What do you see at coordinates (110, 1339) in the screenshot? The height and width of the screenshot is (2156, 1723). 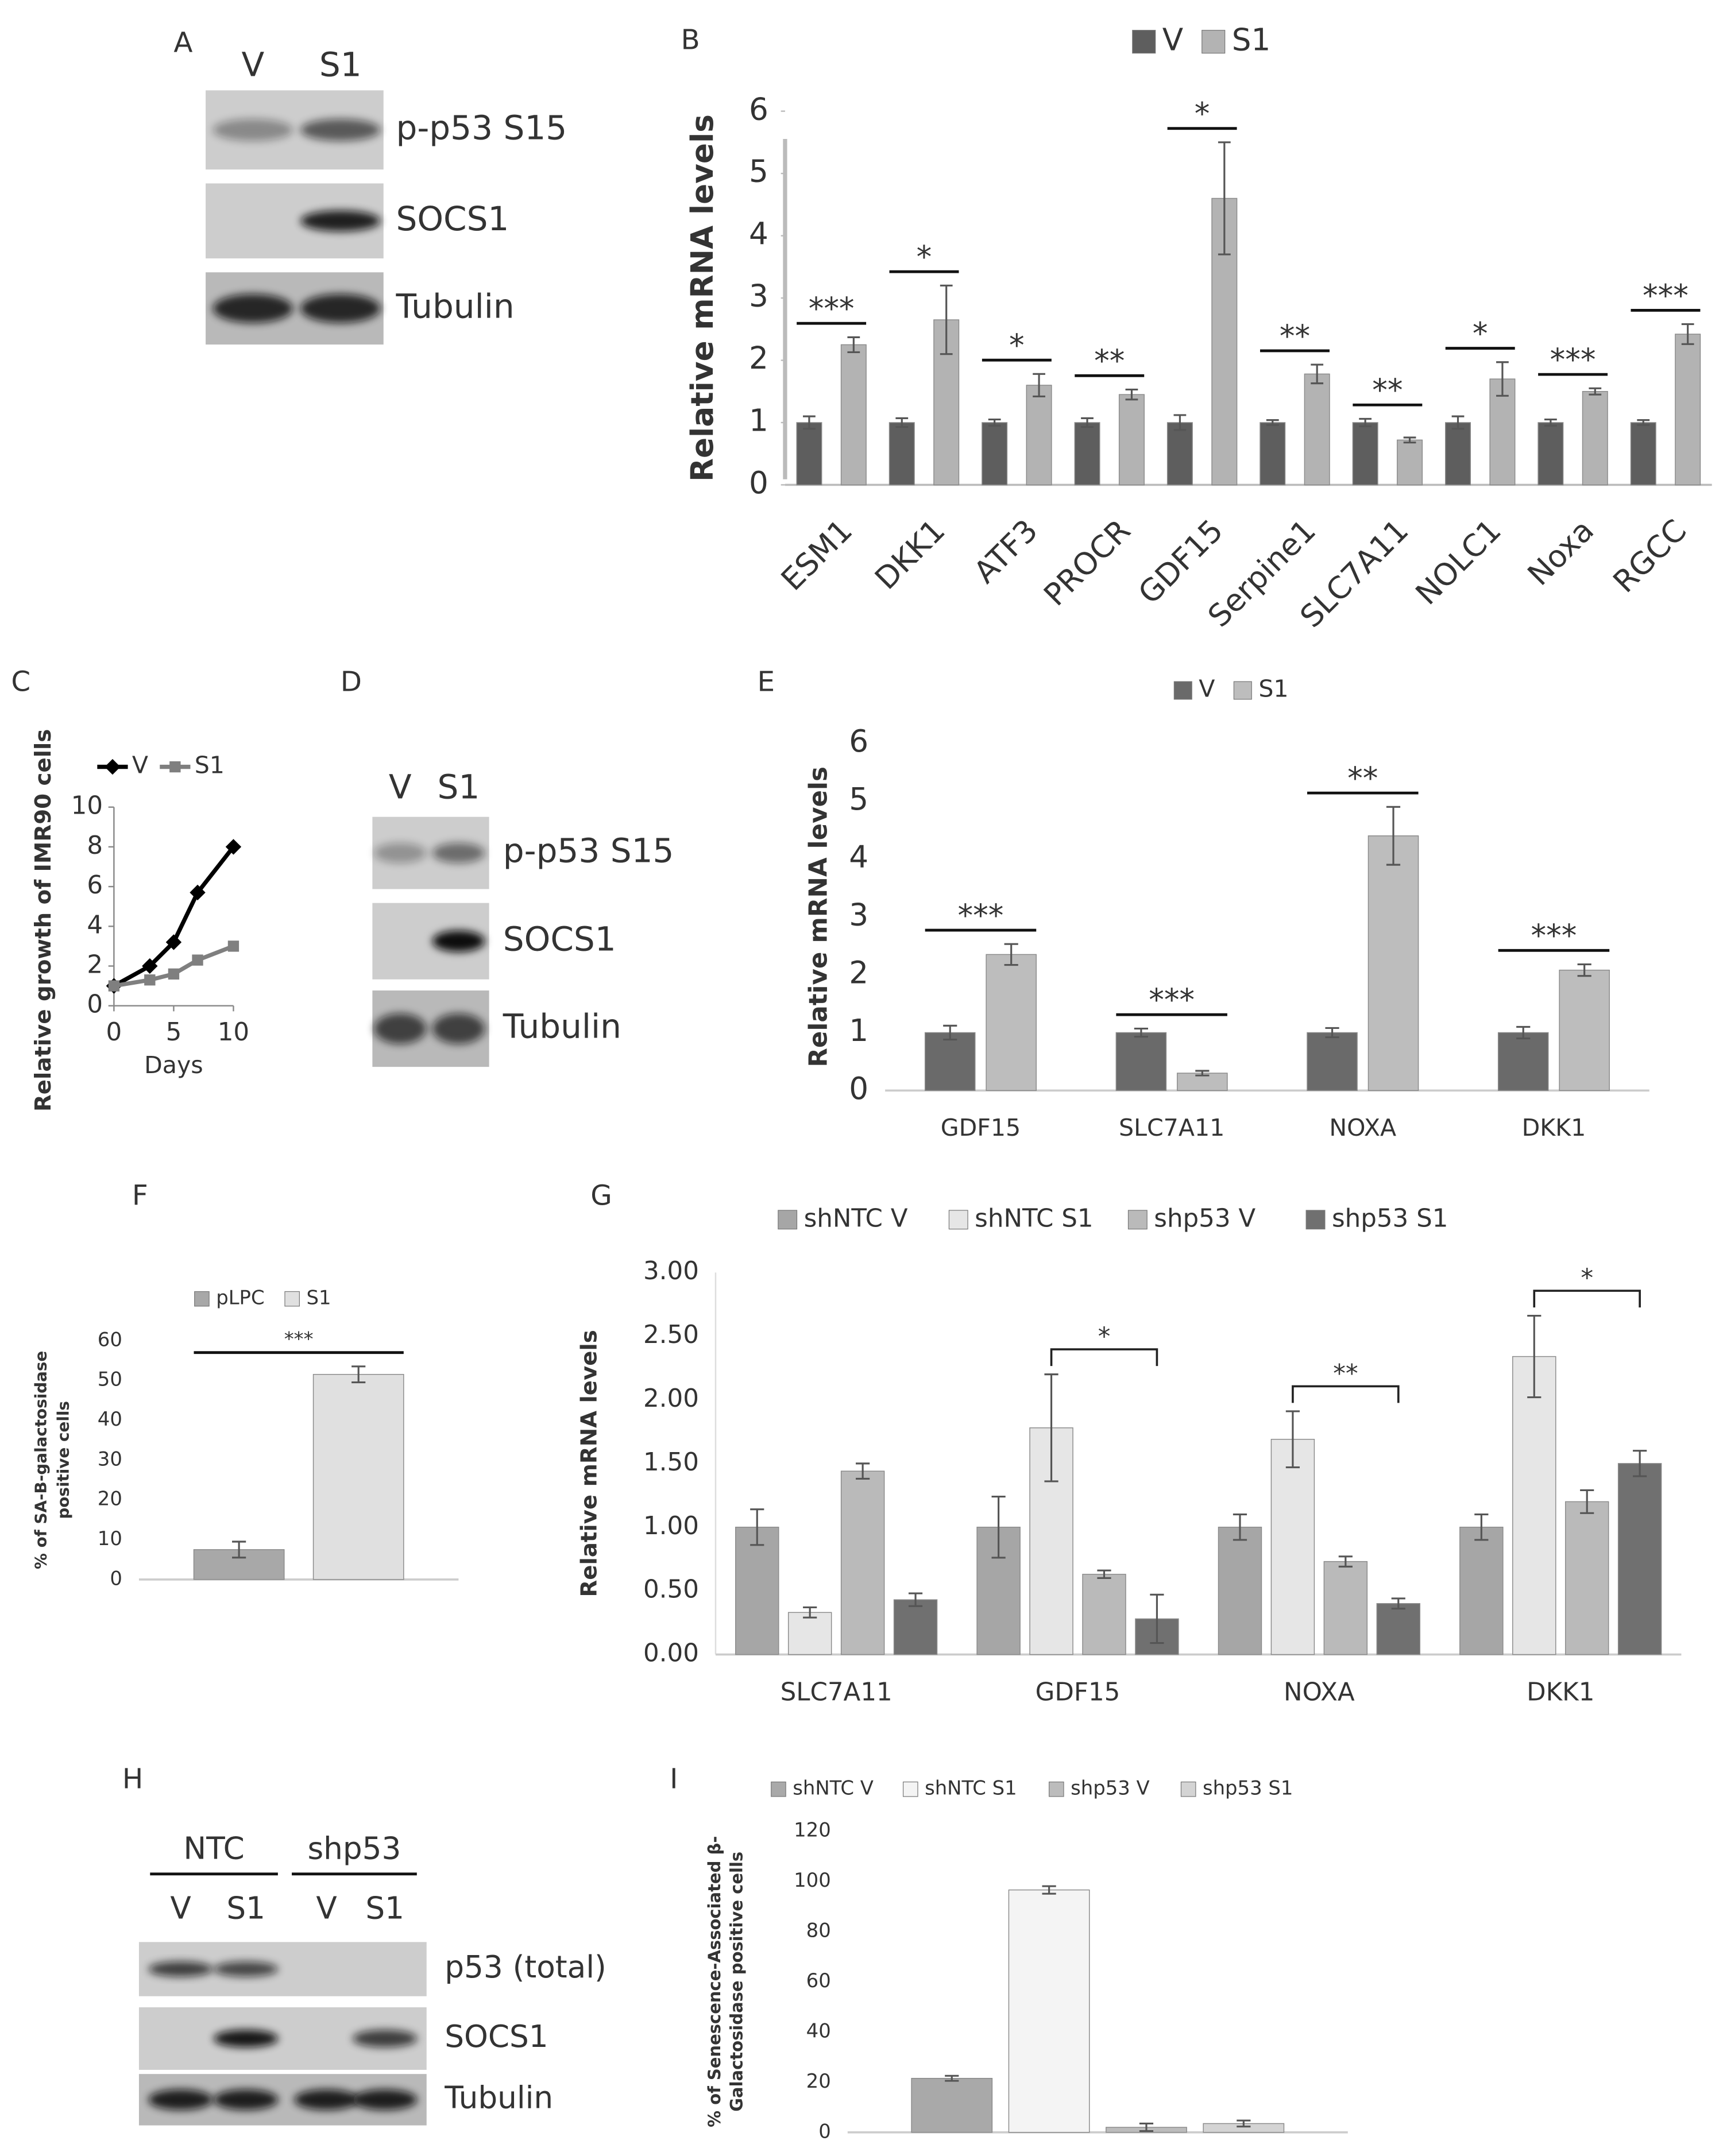 I see `y-tick-label: 60` at bounding box center [110, 1339].